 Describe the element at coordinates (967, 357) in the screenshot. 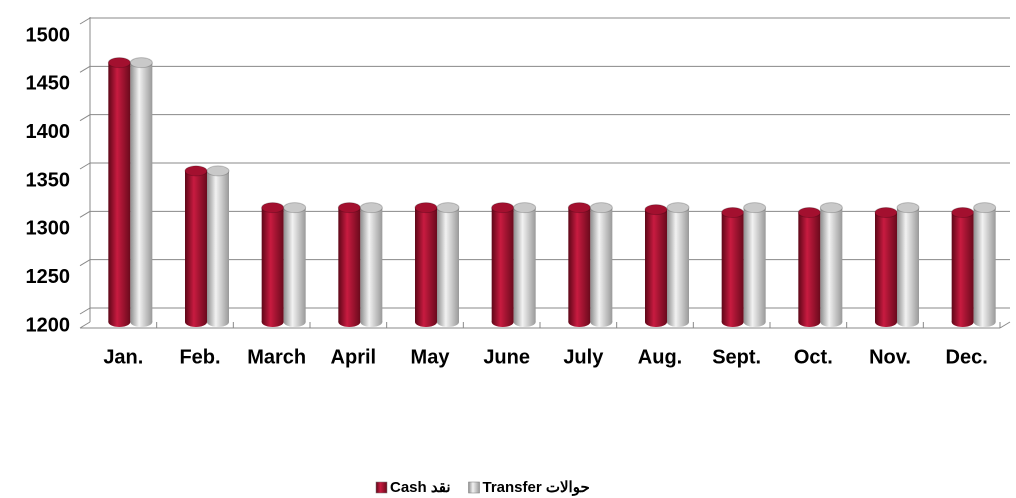

I see `x-tick-label: Dec.` at that location.